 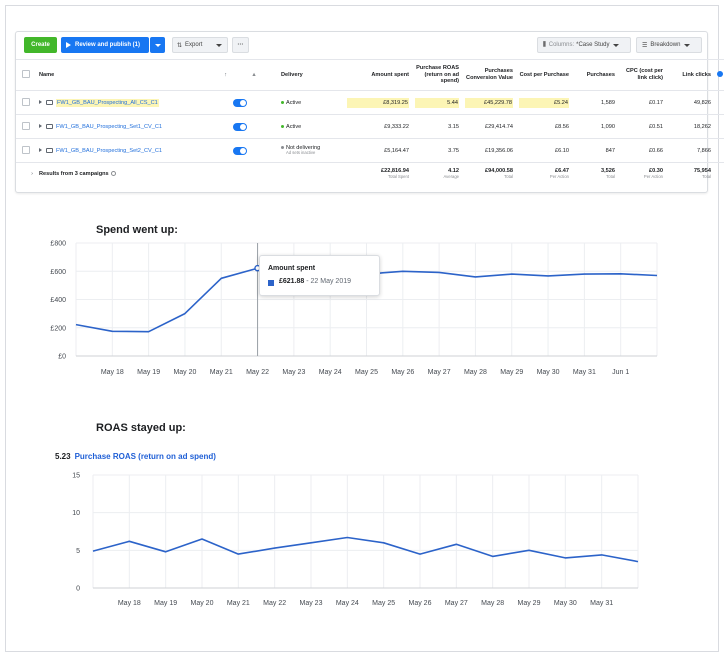 I want to click on header-amount-spent: Amount spent, so click(x=378, y=75).